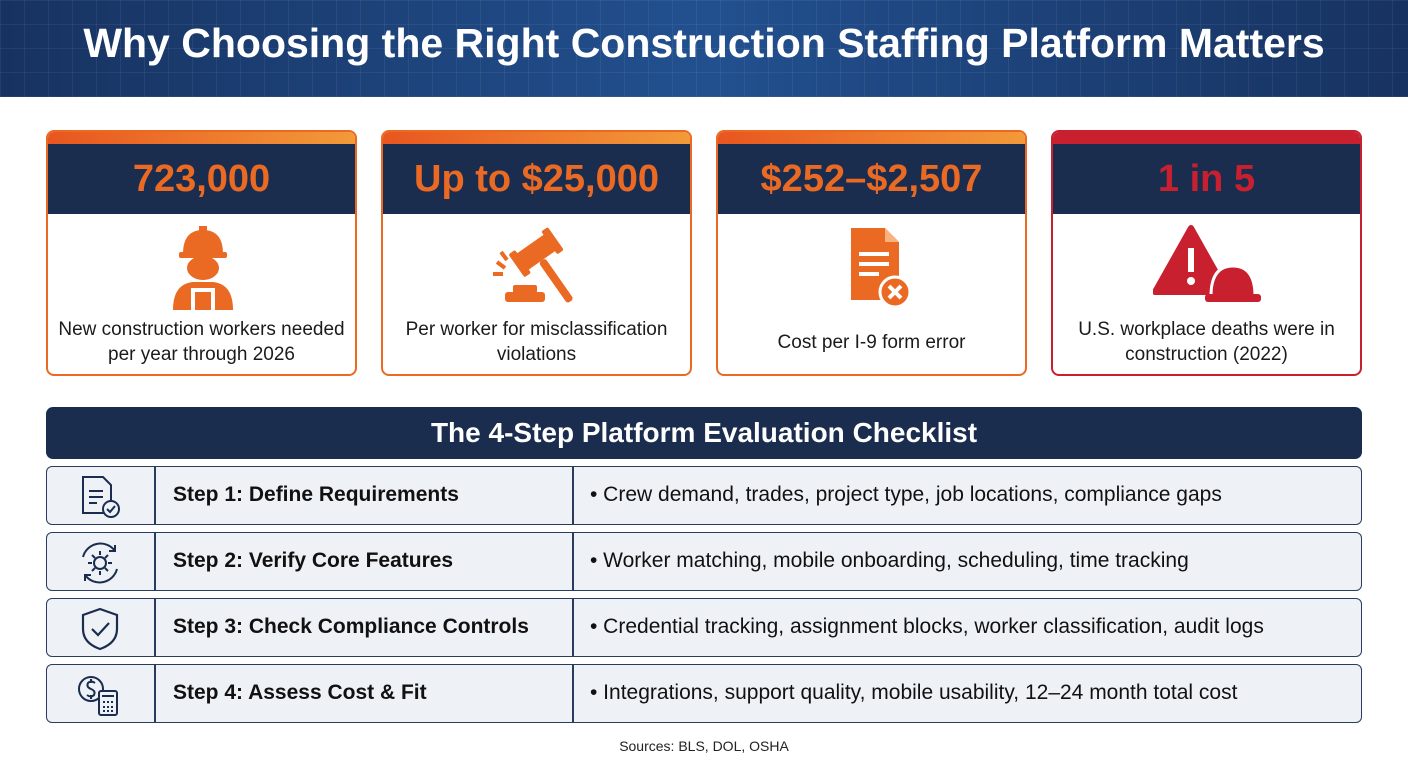 The image size is (1408, 768). I want to click on sources: Sources: BLS, DOL, OSHA, so click(704, 746).